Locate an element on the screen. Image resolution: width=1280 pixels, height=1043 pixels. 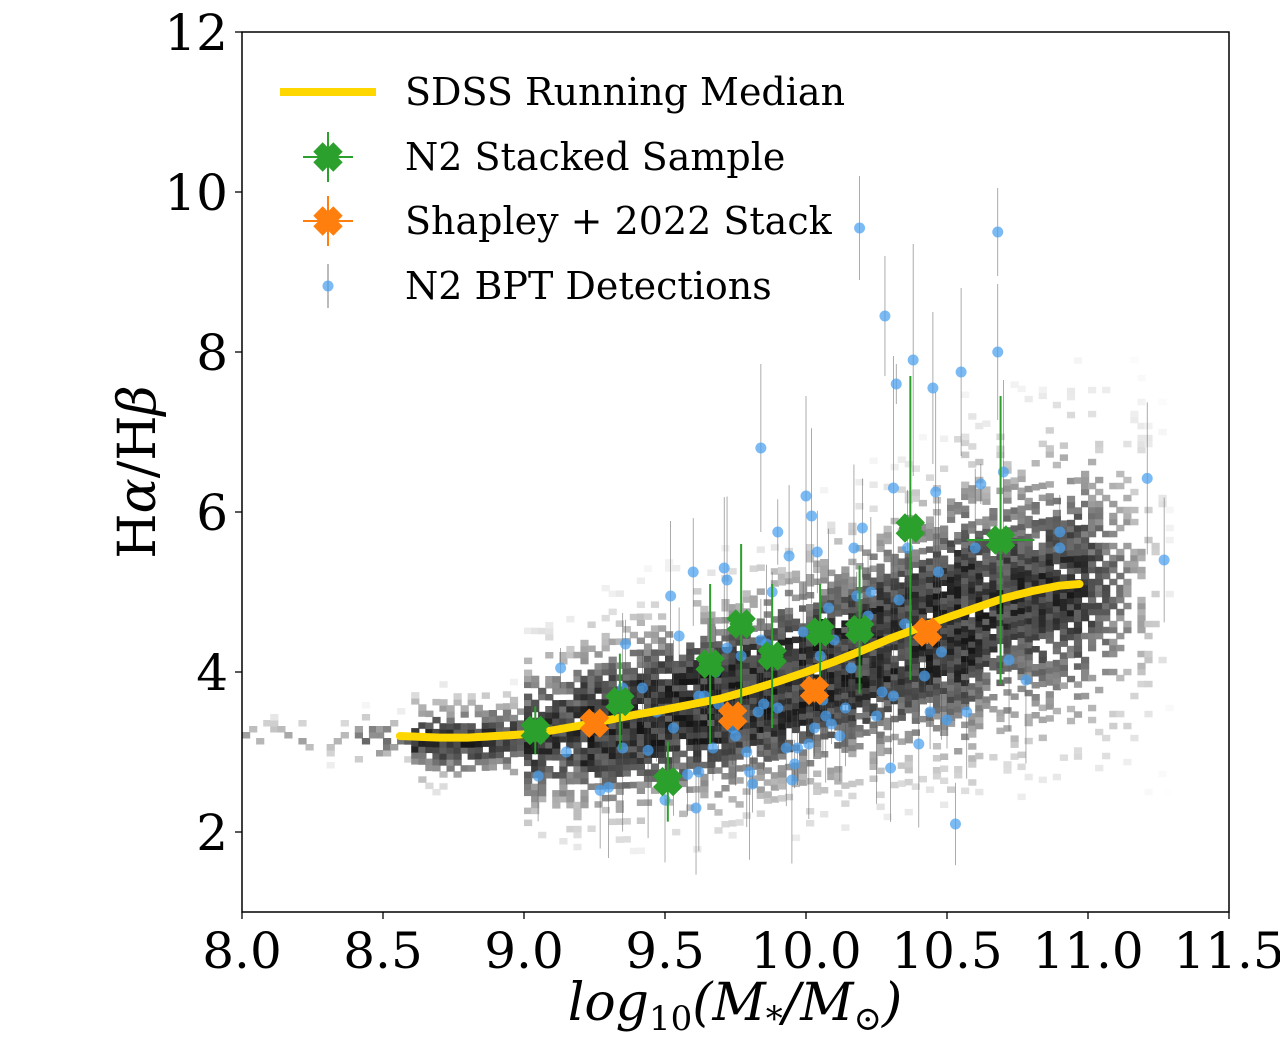
legend-label: SDSS Running Median is located at coordinates (625, 92).